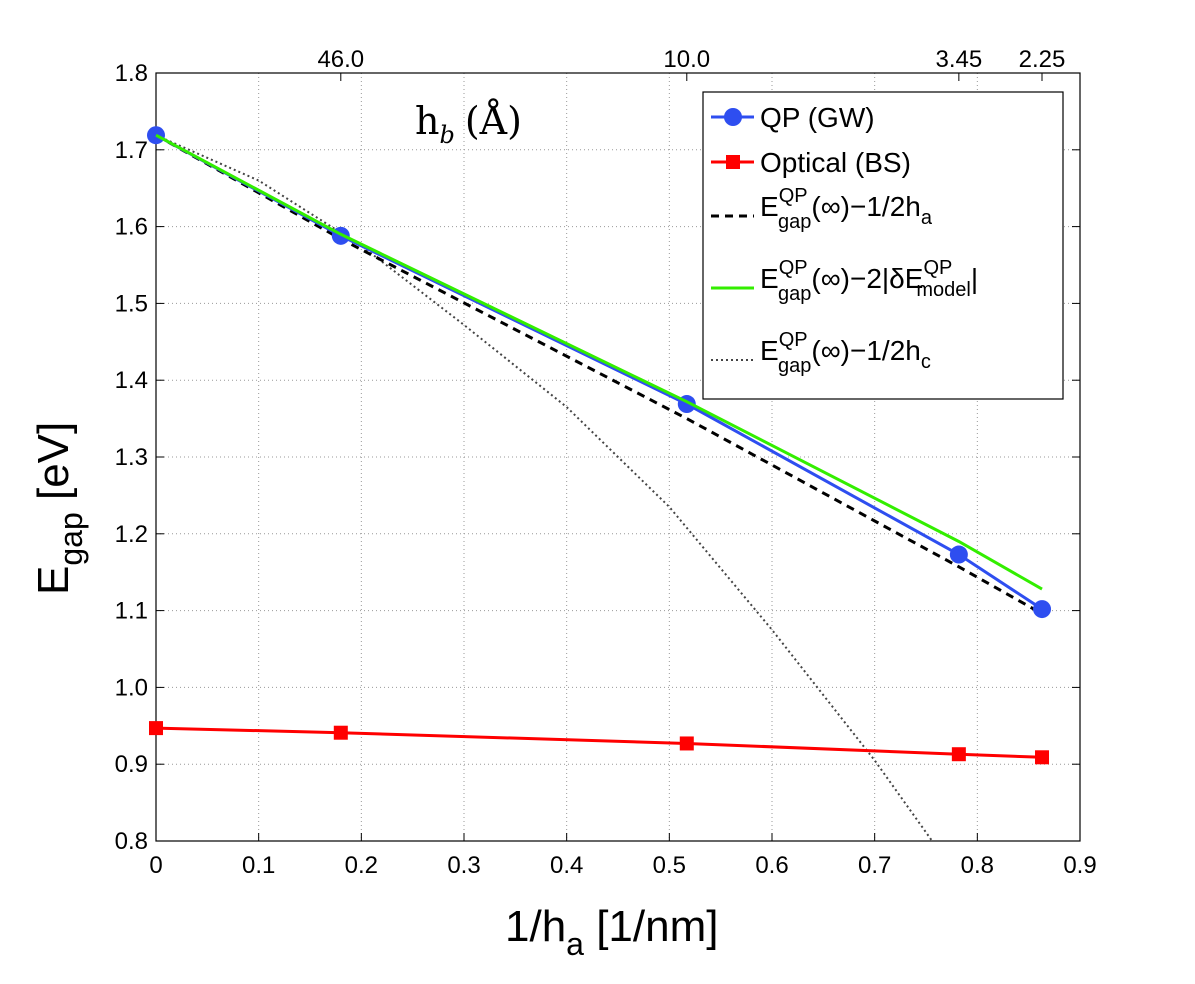 The height and width of the screenshot is (984, 1195). I want to click on legend-entry-qp-minus-ha: EQP gap(∞)−1/2ha, so click(822, 209).